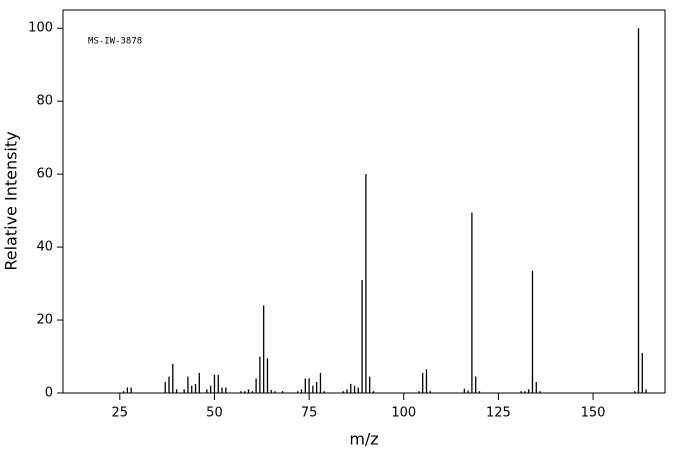 Image resolution: width=676 pixels, height=459 pixels. What do you see at coordinates (309, 413) in the screenshot?
I see `x-tick-label: 75` at bounding box center [309, 413].